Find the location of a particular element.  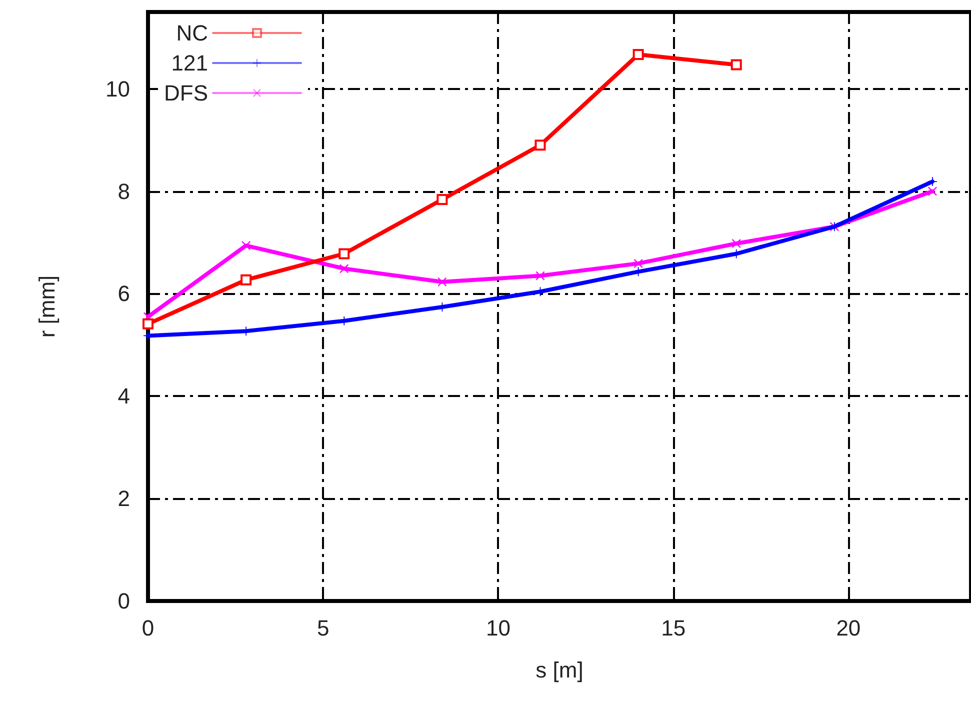

y-tick-label: 10 is located at coordinates (118, 89).